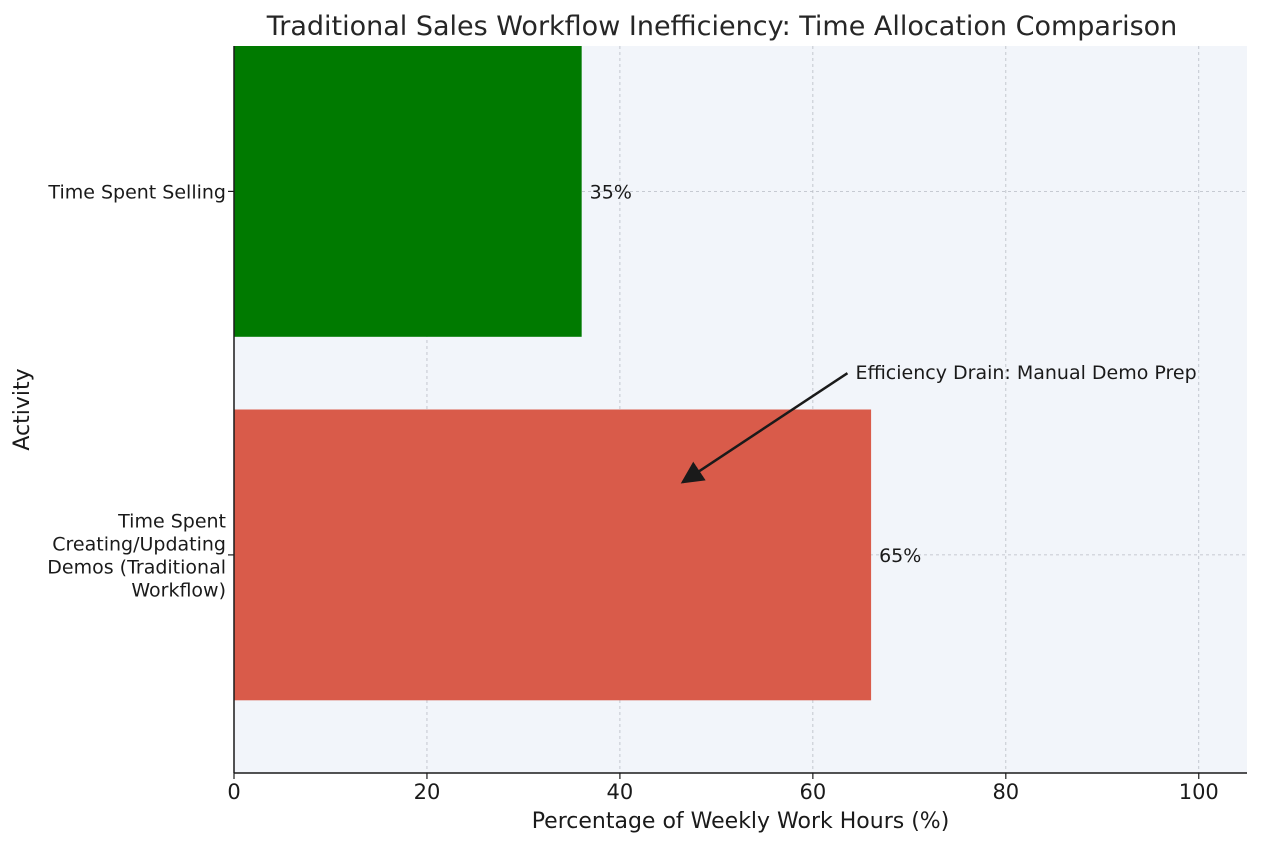 The height and width of the screenshot is (848, 1264). Describe the element at coordinates (620, 792) in the screenshot. I see `x-tick-label: 40` at that location.